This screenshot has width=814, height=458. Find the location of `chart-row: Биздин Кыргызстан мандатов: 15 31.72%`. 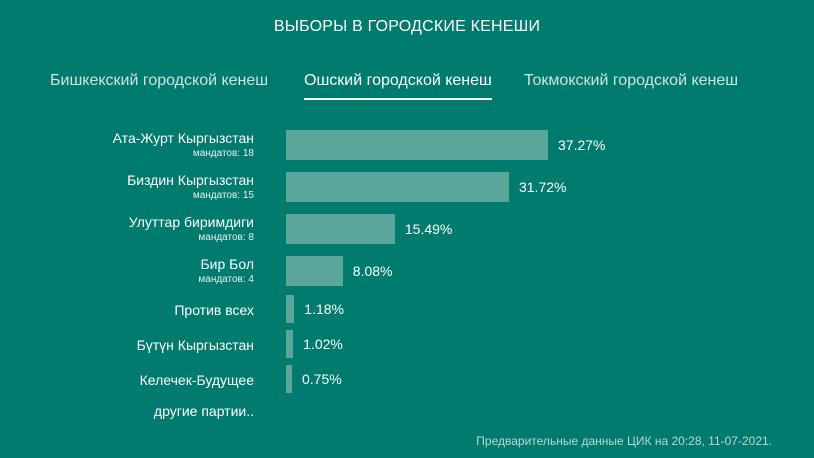

chart-row: Биздин Кыргызстан мандатов: 15 31.72% is located at coordinates (407, 187).